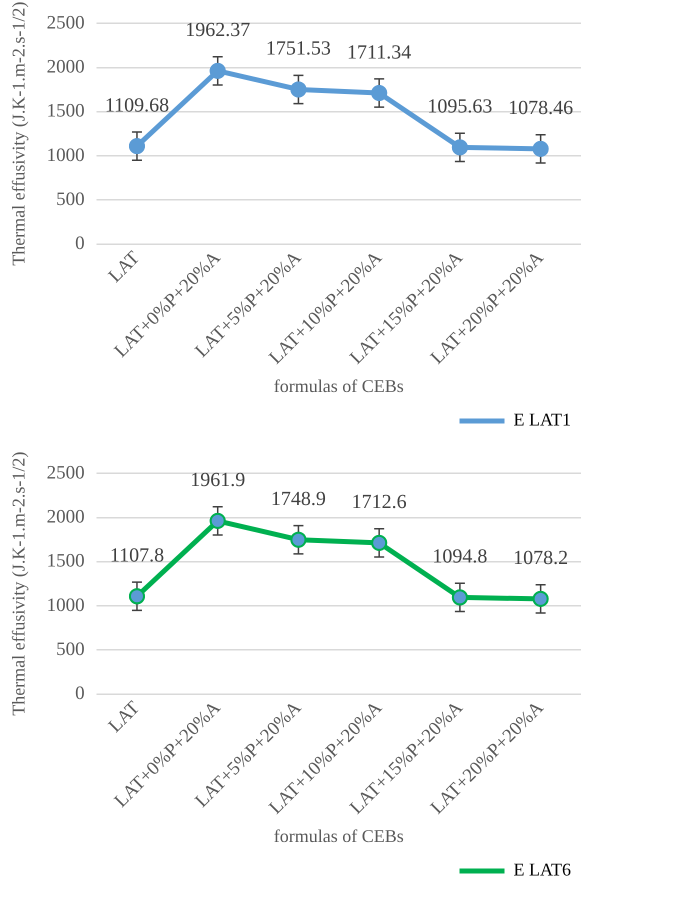 The height and width of the screenshot is (899, 691). Describe the element at coordinates (379, 502) in the screenshot. I see `data-label: 1712.6` at that location.